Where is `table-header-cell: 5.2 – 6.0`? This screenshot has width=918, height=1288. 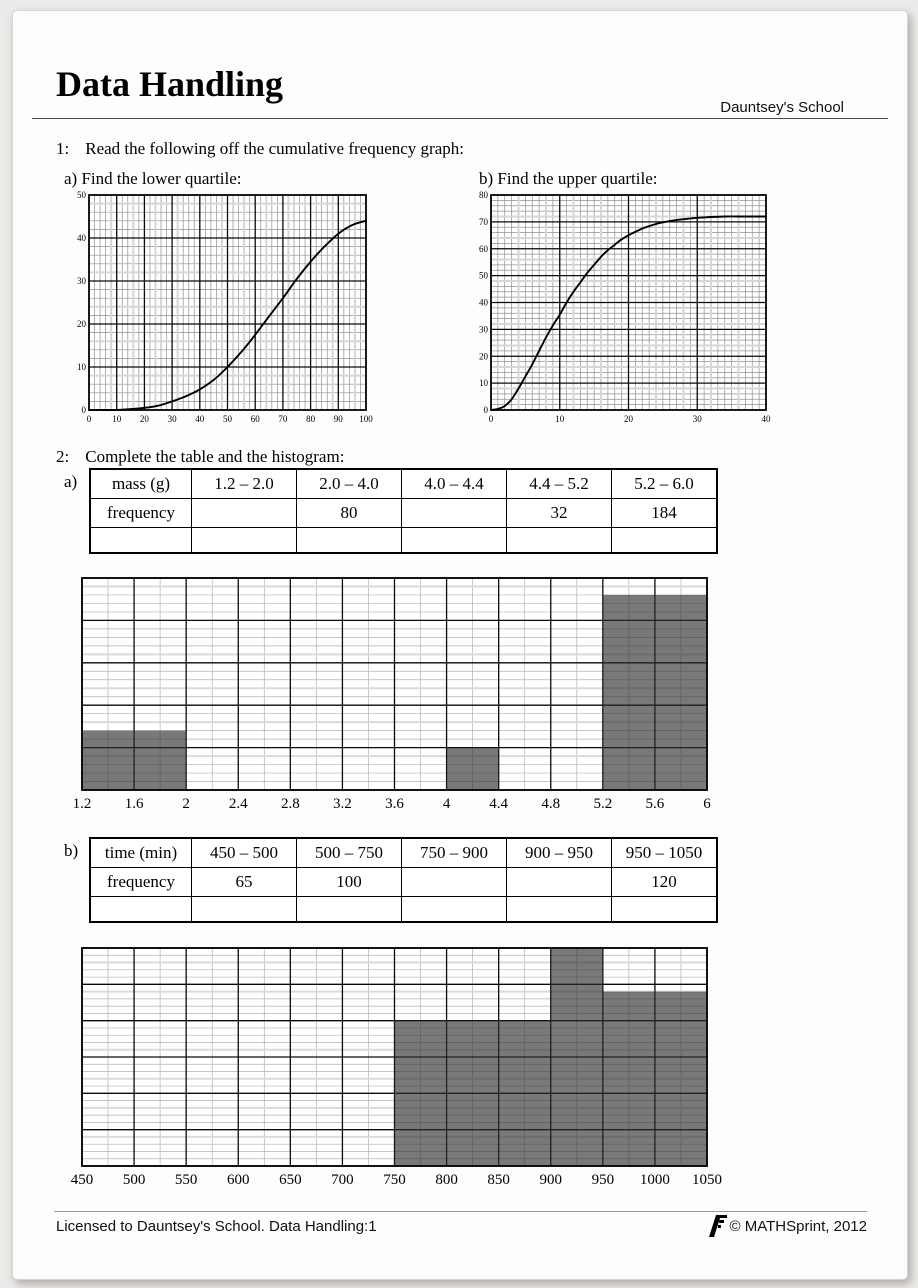 table-header-cell: 5.2 – 6.0 is located at coordinates (664, 483).